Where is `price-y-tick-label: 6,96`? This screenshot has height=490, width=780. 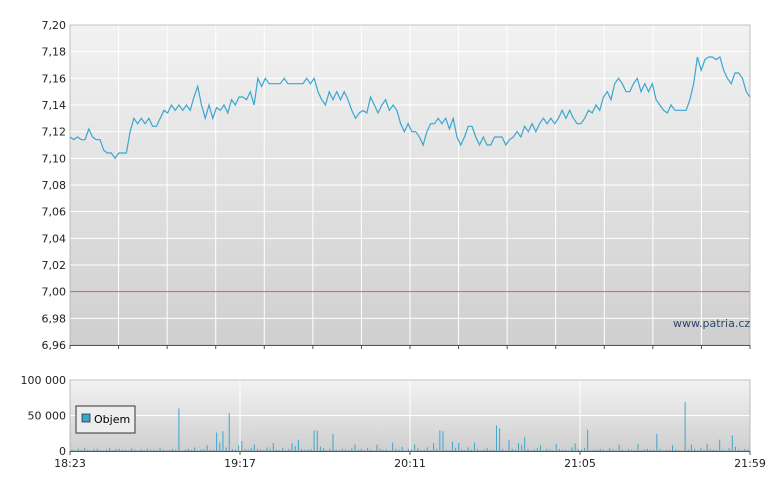 price-y-tick-label: 6,96 is located at coordinates (54, 345).